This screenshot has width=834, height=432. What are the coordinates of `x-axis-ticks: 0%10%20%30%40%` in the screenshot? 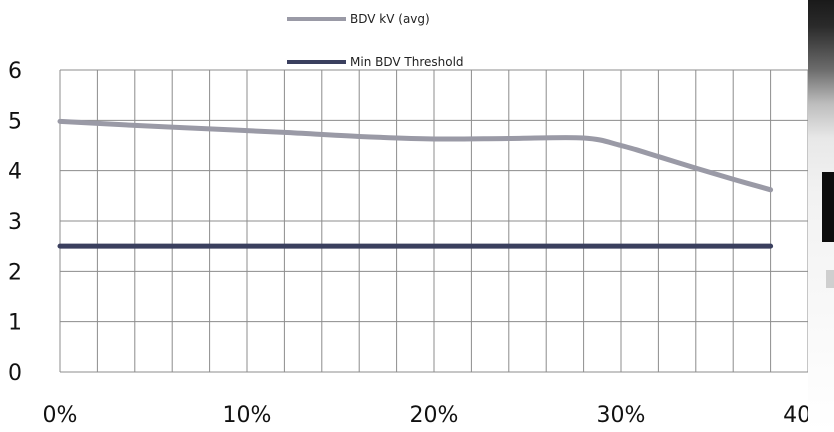 It's located at (437, 415).